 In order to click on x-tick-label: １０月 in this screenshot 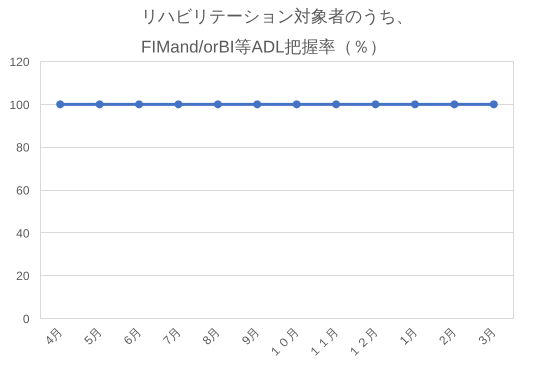, I will do `click(284, 342)`.